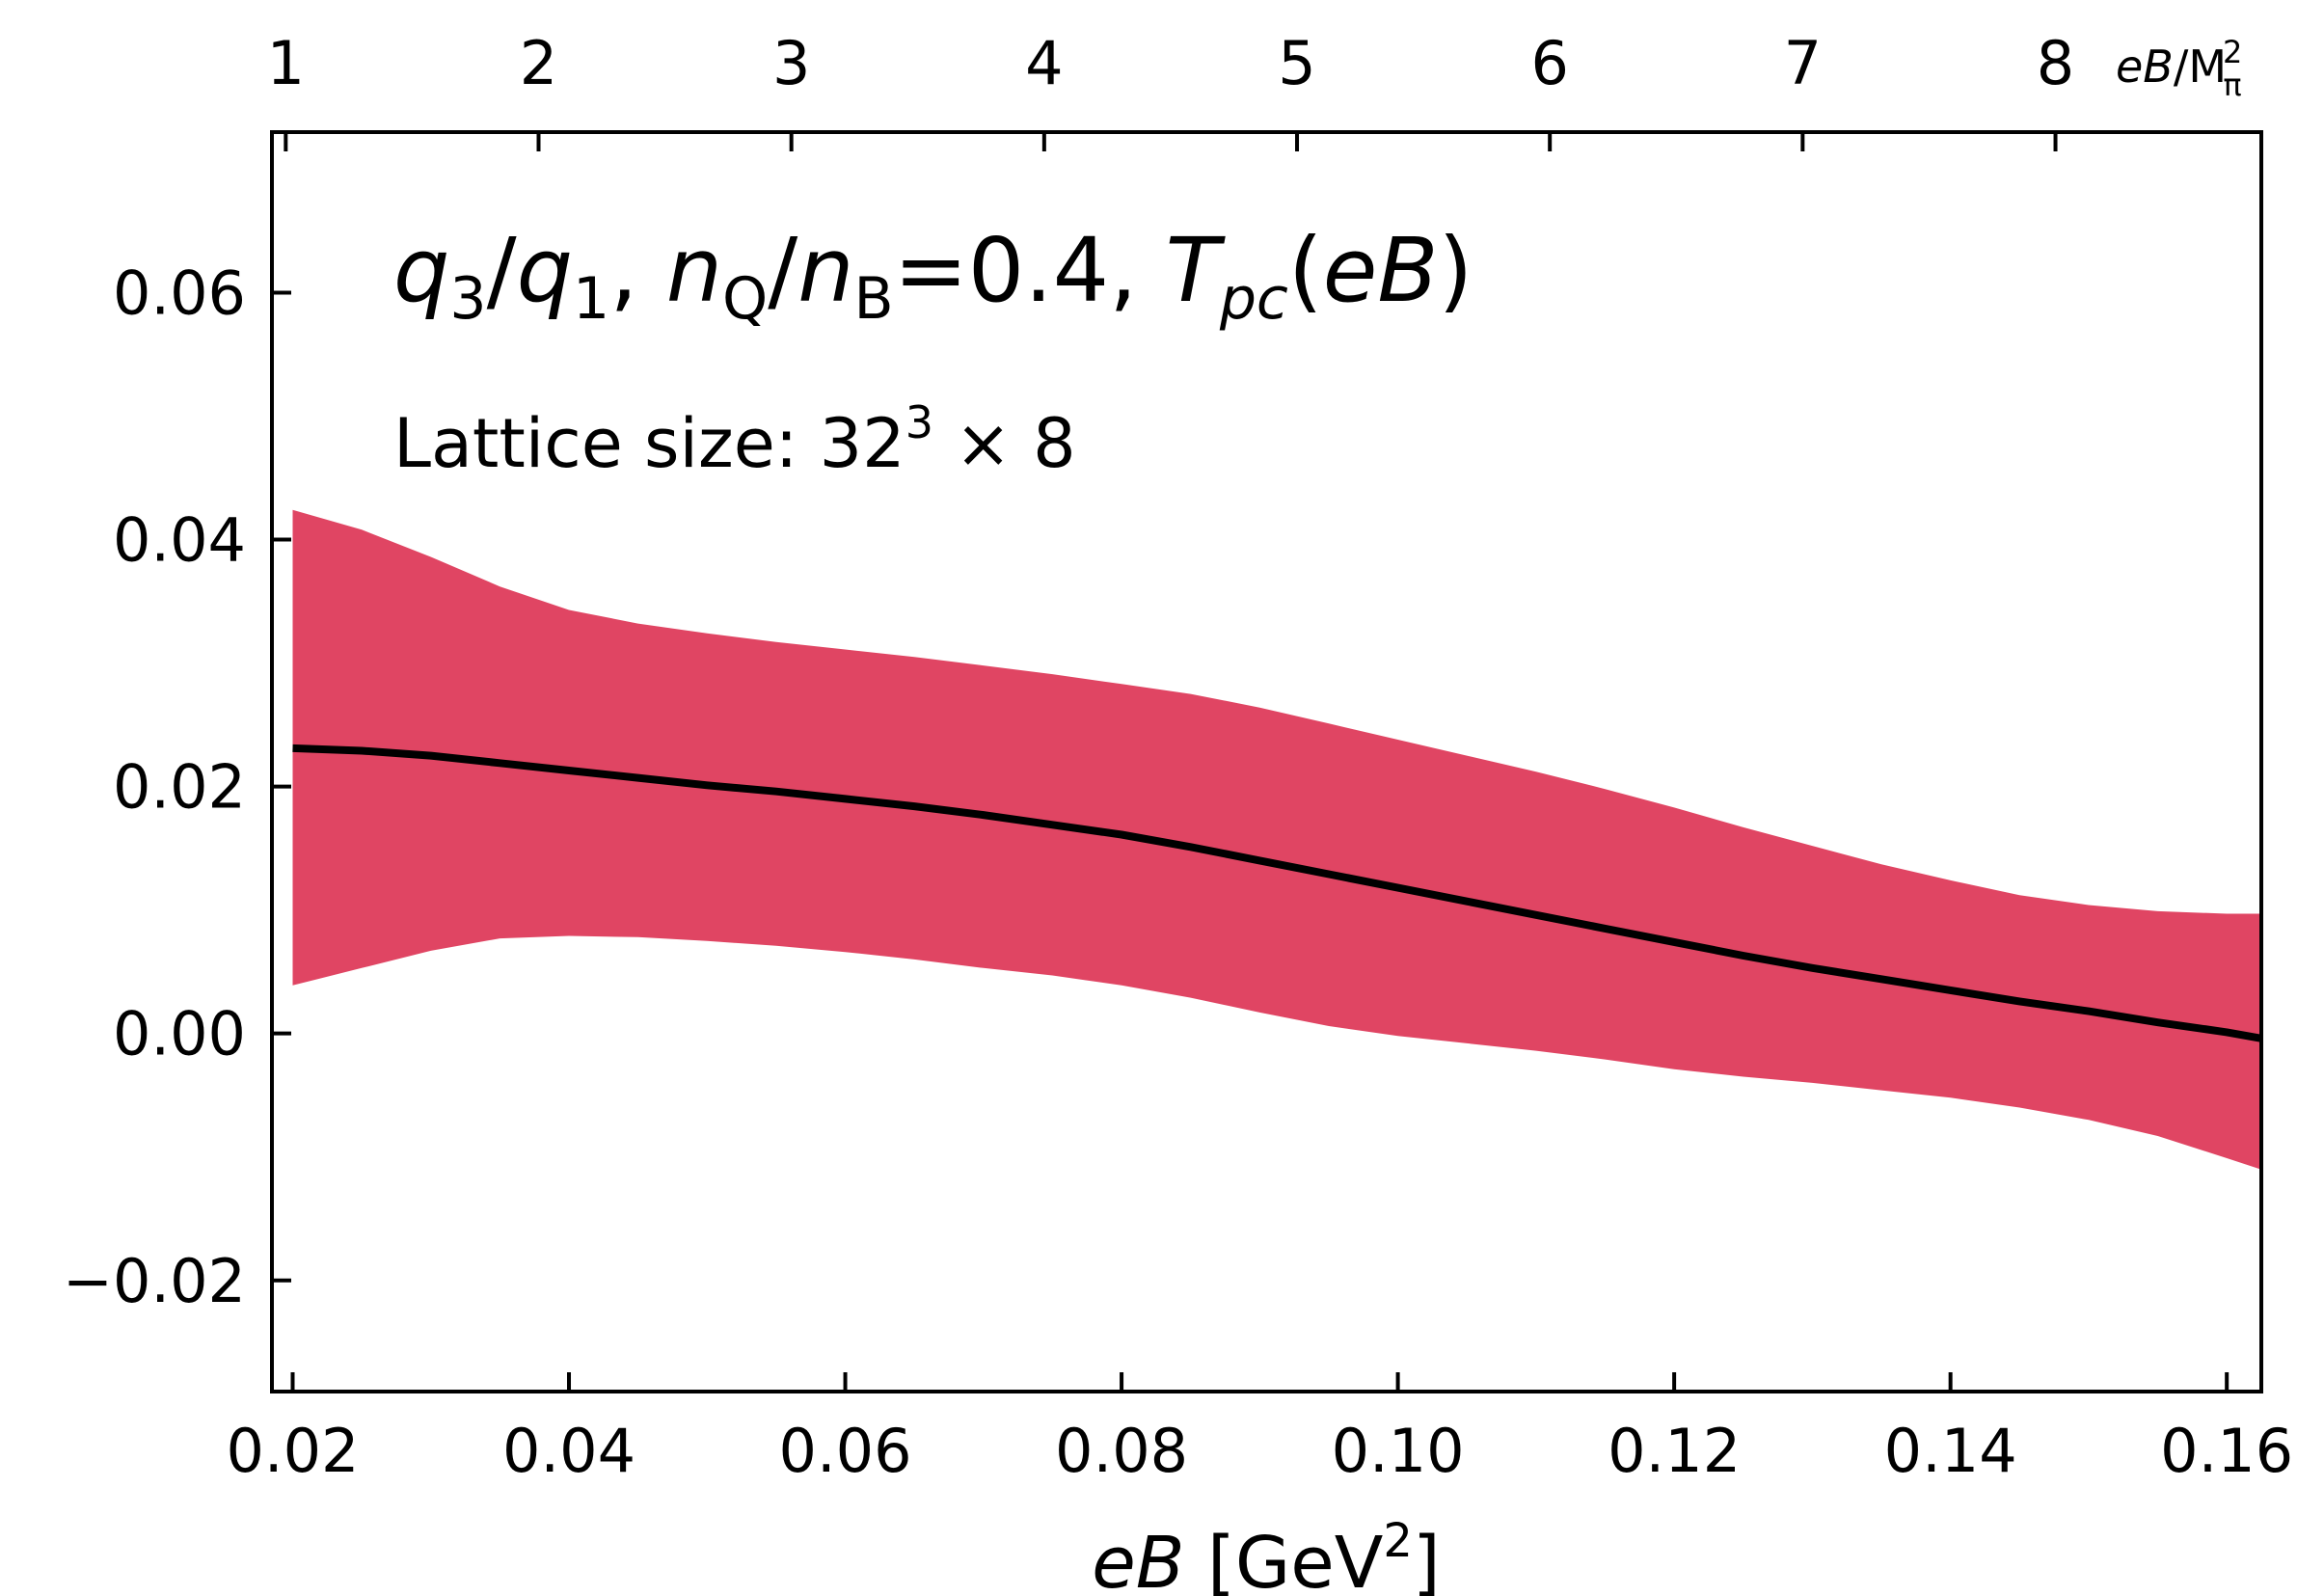  What do you see at coordinates (1803, 63) in the screenshot?
I see `top-x-tick-label: 7` at bounding box center [1803, 63].